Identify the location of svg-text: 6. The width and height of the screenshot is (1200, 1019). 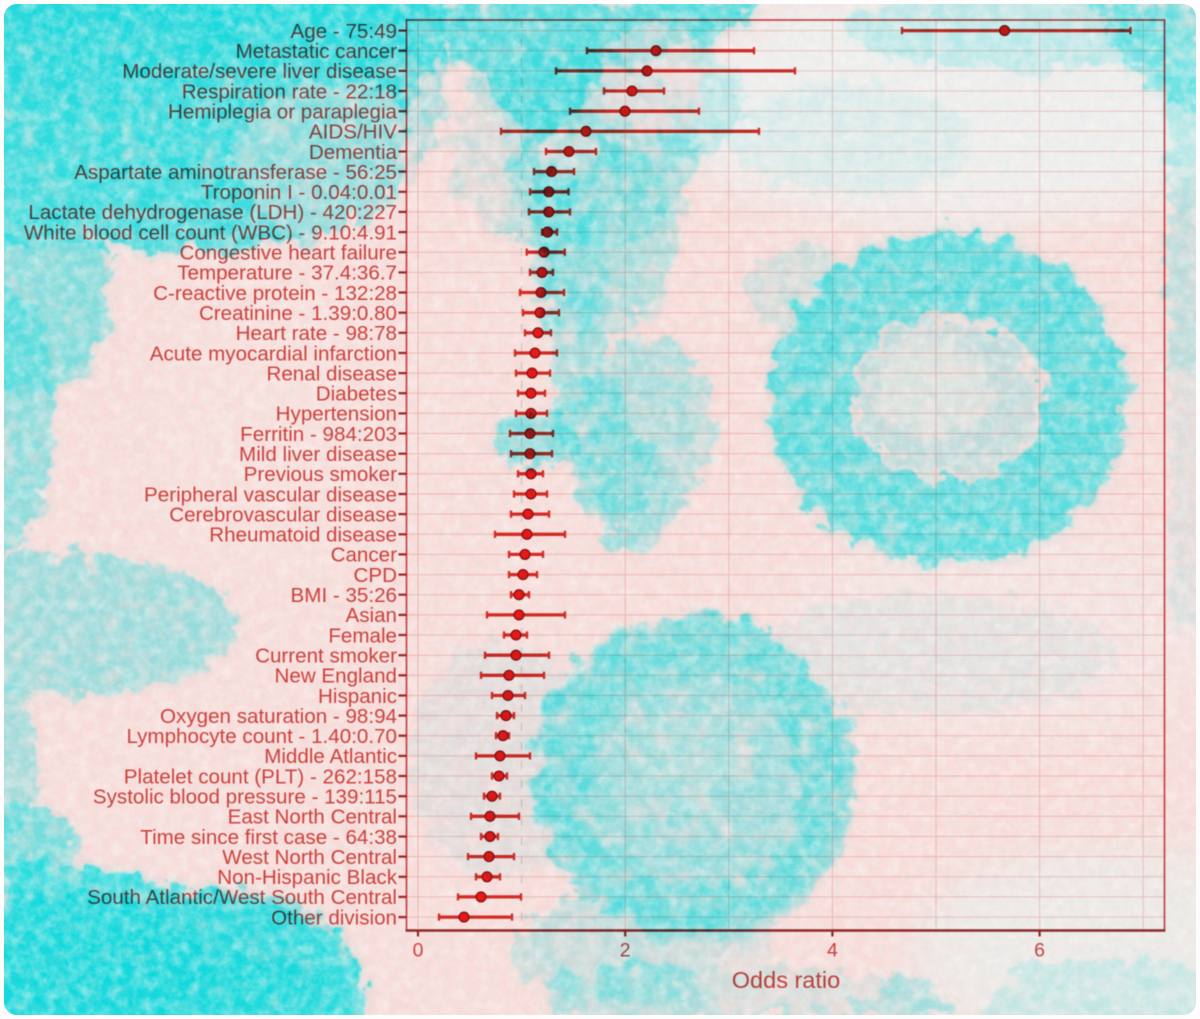
(1039, 951).